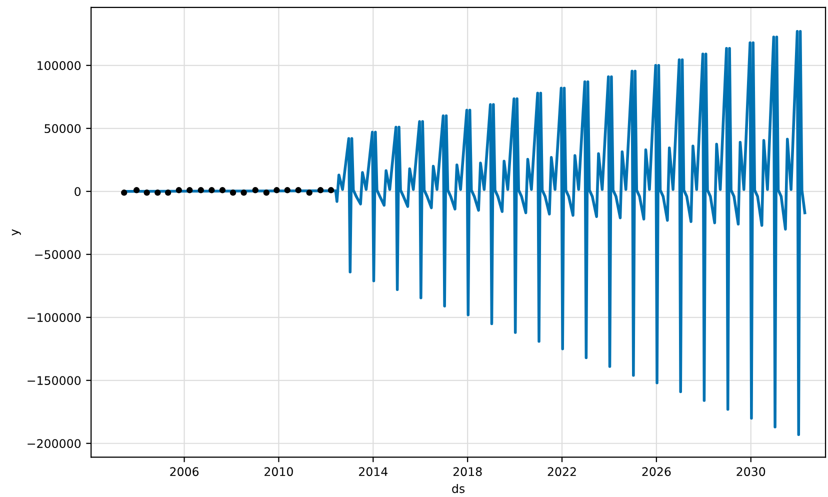 This screenshot has height=497, width=828. I want to click on x-tick-label: 2018, so click(467, 471).